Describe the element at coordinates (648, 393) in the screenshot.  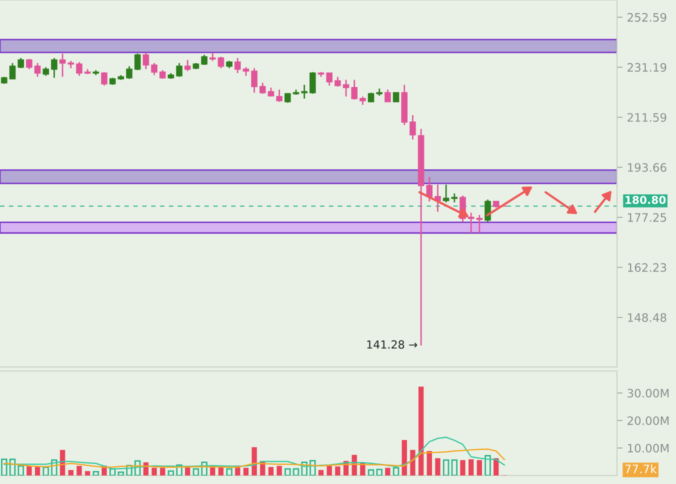
I see `y-tick-label: 30.00M` at that location.